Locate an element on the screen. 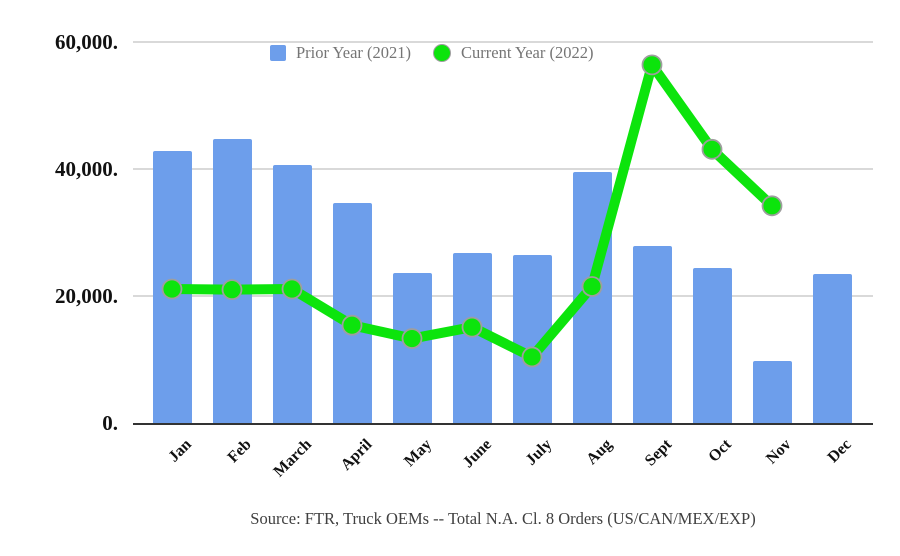  legend-entry-prior-year: Prior Year (2021) is located at coordinates (340, 53).